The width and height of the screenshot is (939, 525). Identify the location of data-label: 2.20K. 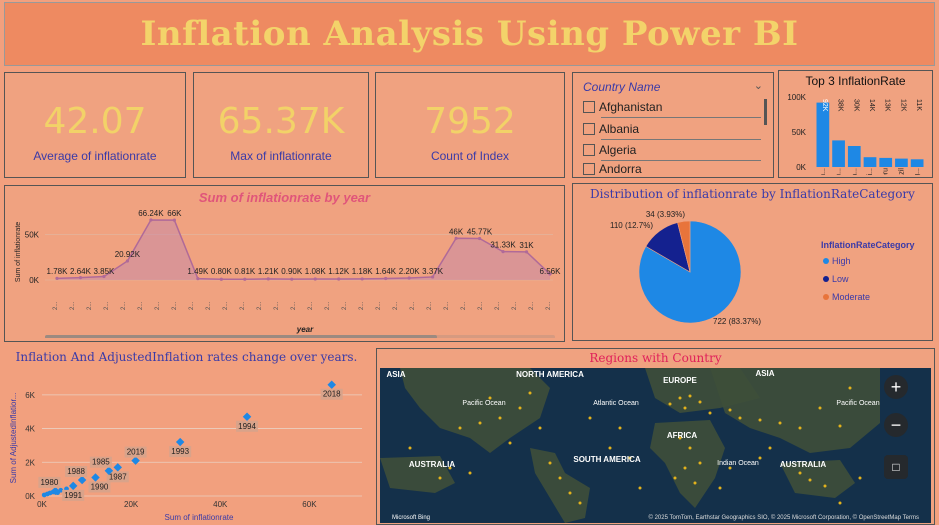
(410, 271).